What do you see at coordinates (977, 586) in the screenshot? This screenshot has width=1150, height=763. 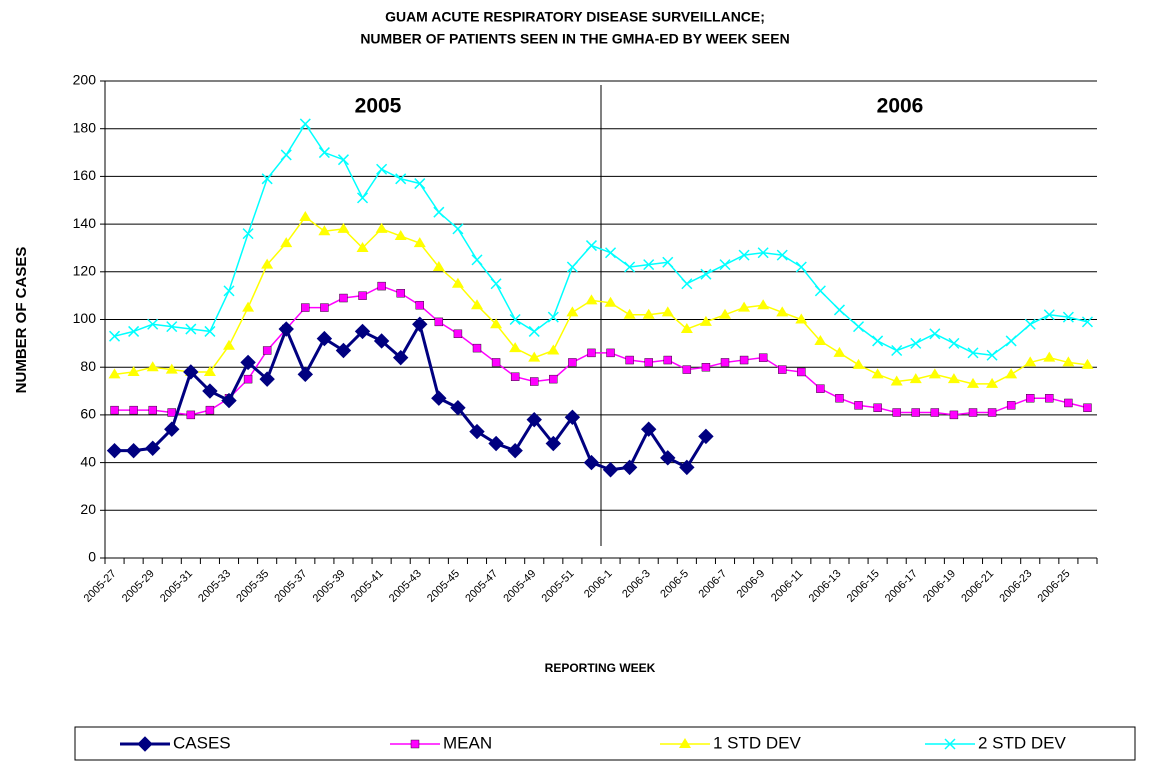 I see `x-tick-label: 2006-21` at bounding box center [977, 586].